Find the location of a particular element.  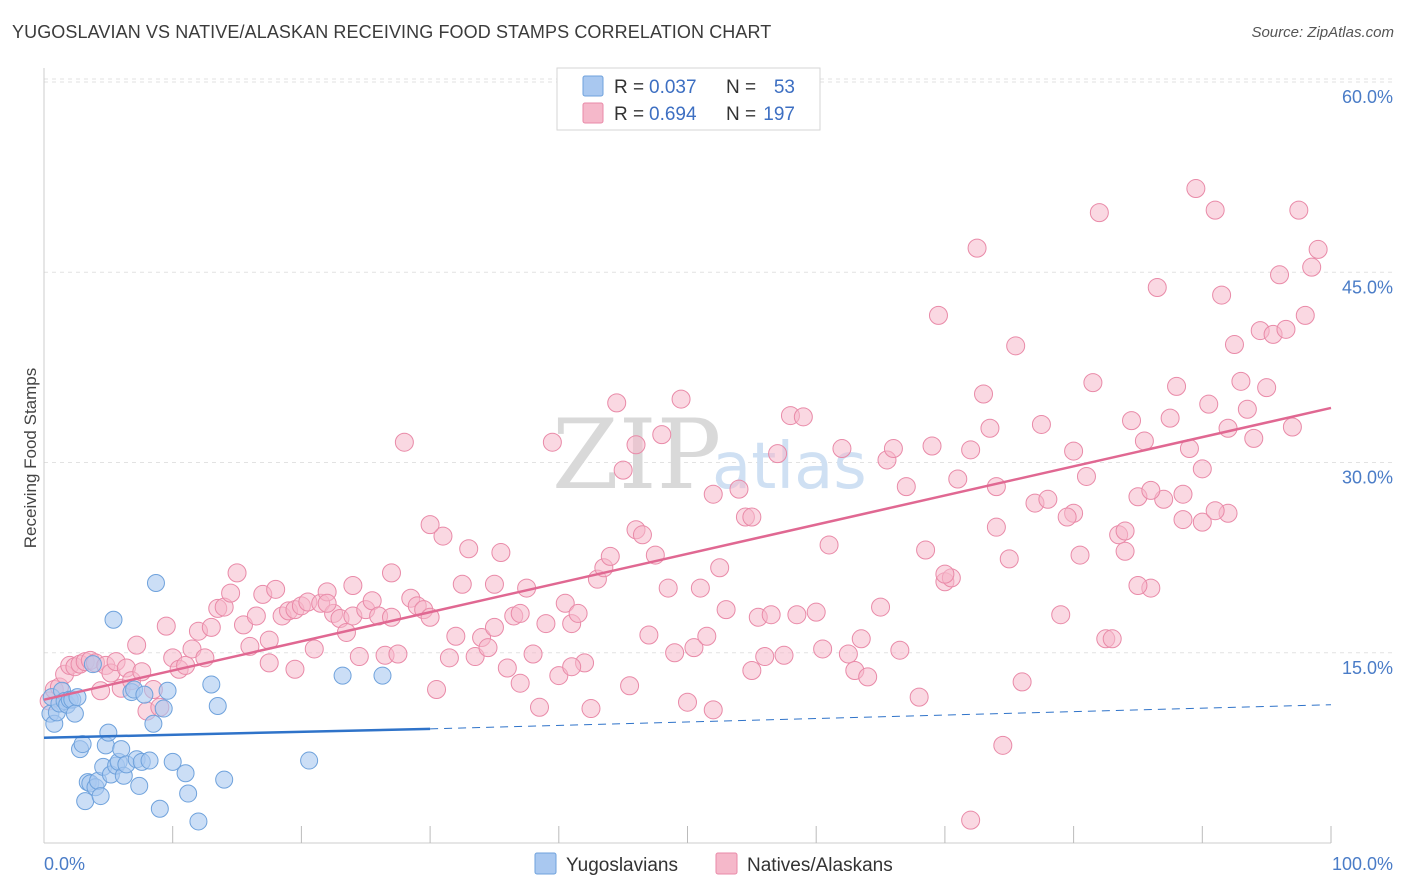

legend-r-value-1: 0.037 is located at coordinates (673, 87).